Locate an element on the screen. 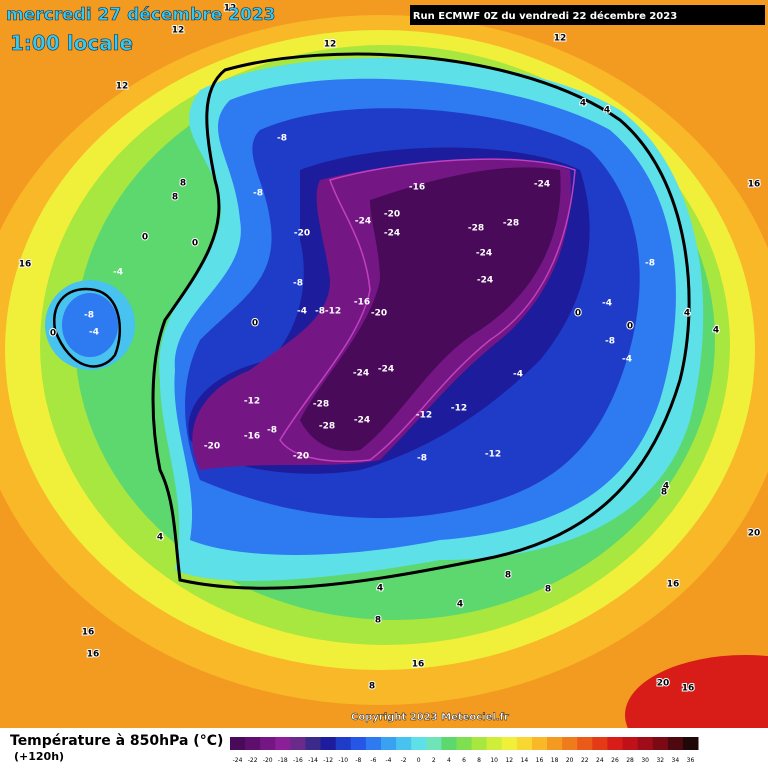 The height and width of the screenshot is (768, 768). colorbar-label: 14 is located at coordinates (525, 760).